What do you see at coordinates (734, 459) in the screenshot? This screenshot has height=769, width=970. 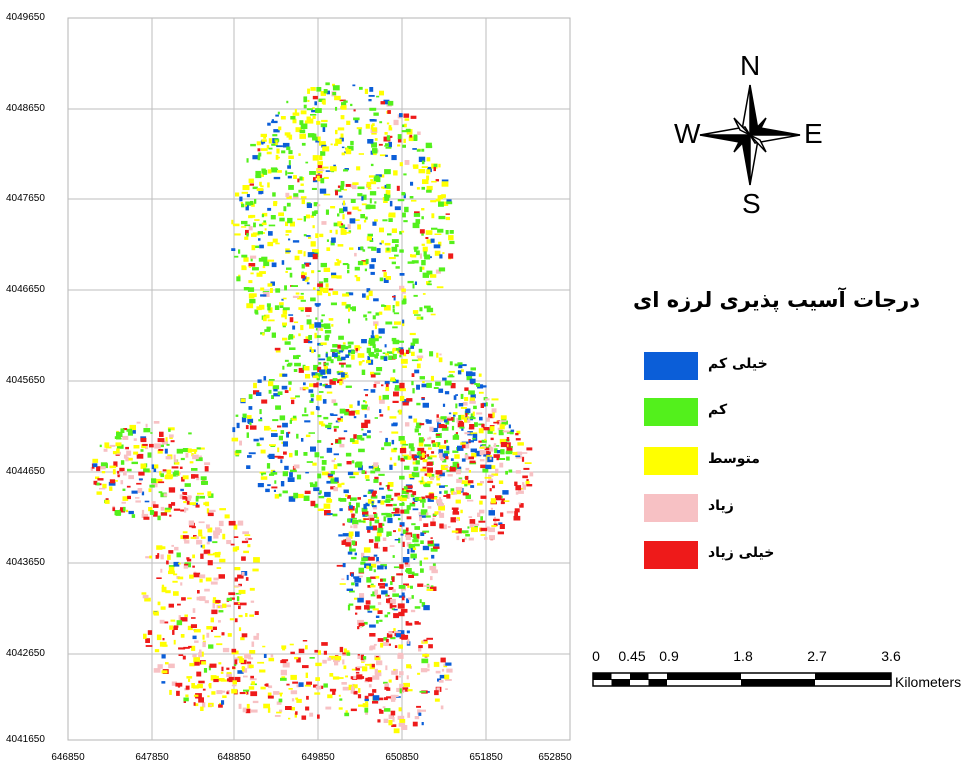 I see `legend-label: متوسط` at bounding box center [734, 459].